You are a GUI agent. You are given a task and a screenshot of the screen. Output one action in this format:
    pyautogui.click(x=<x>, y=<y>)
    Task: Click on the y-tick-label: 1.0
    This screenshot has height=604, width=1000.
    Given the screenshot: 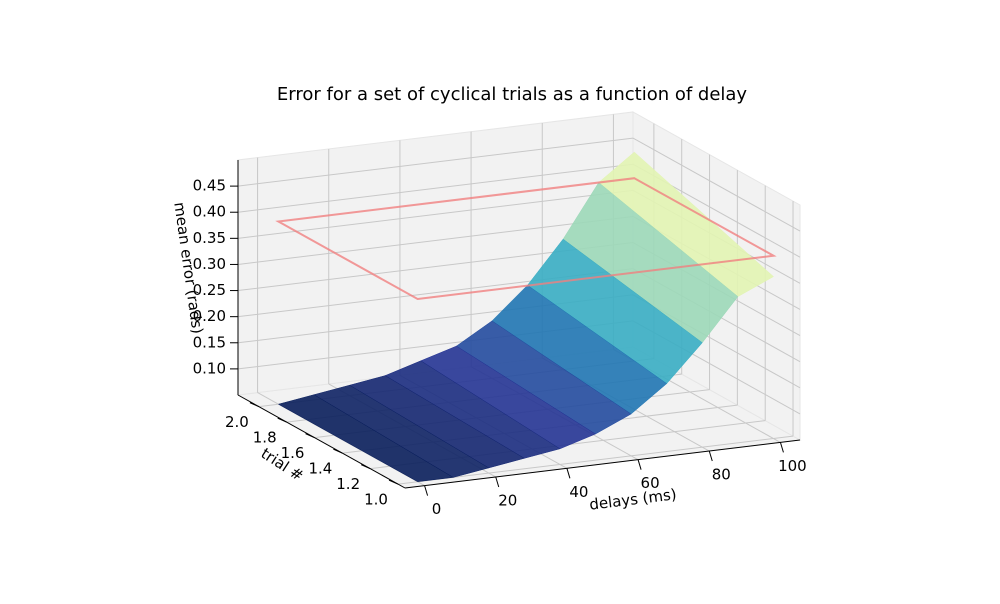 What is the action you would take?
    pyautogui.click(x=376, y=500)
    